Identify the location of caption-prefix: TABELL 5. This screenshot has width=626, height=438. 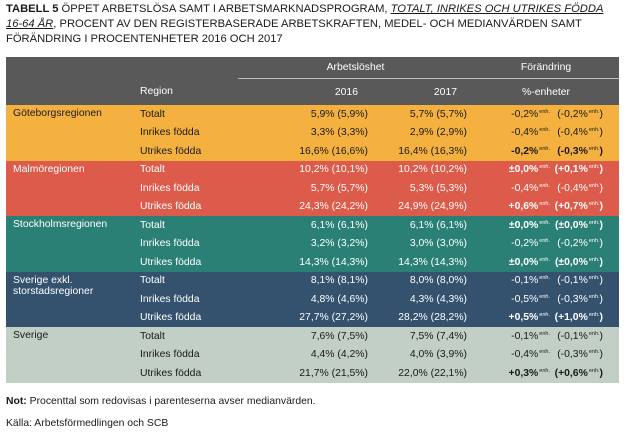
(32, 9).